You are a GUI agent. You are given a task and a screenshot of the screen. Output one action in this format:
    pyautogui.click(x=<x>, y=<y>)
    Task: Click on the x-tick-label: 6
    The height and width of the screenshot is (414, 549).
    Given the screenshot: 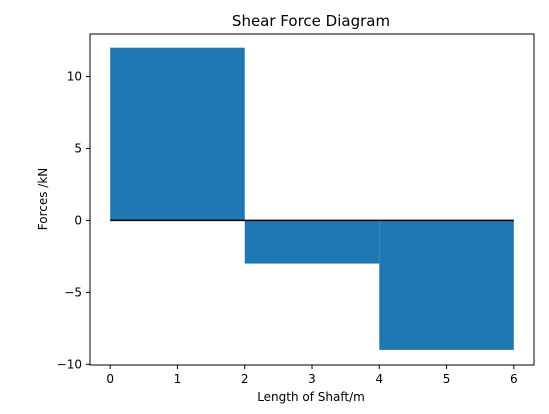 What is the action you would take?
    pyautogui.click(x=514, y=379)
    